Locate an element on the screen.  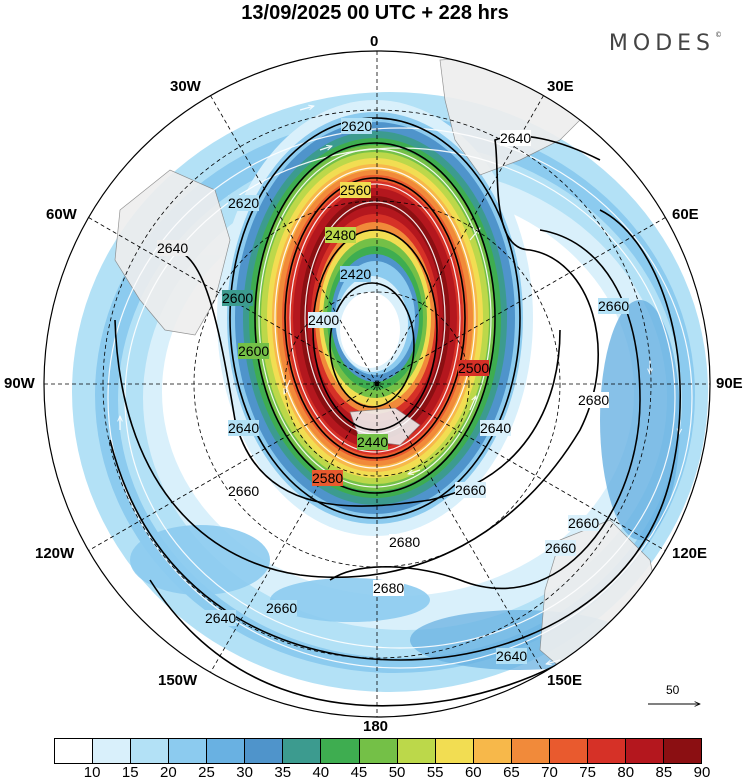
contour-label: 2500 is located at coordinates (474, 368).